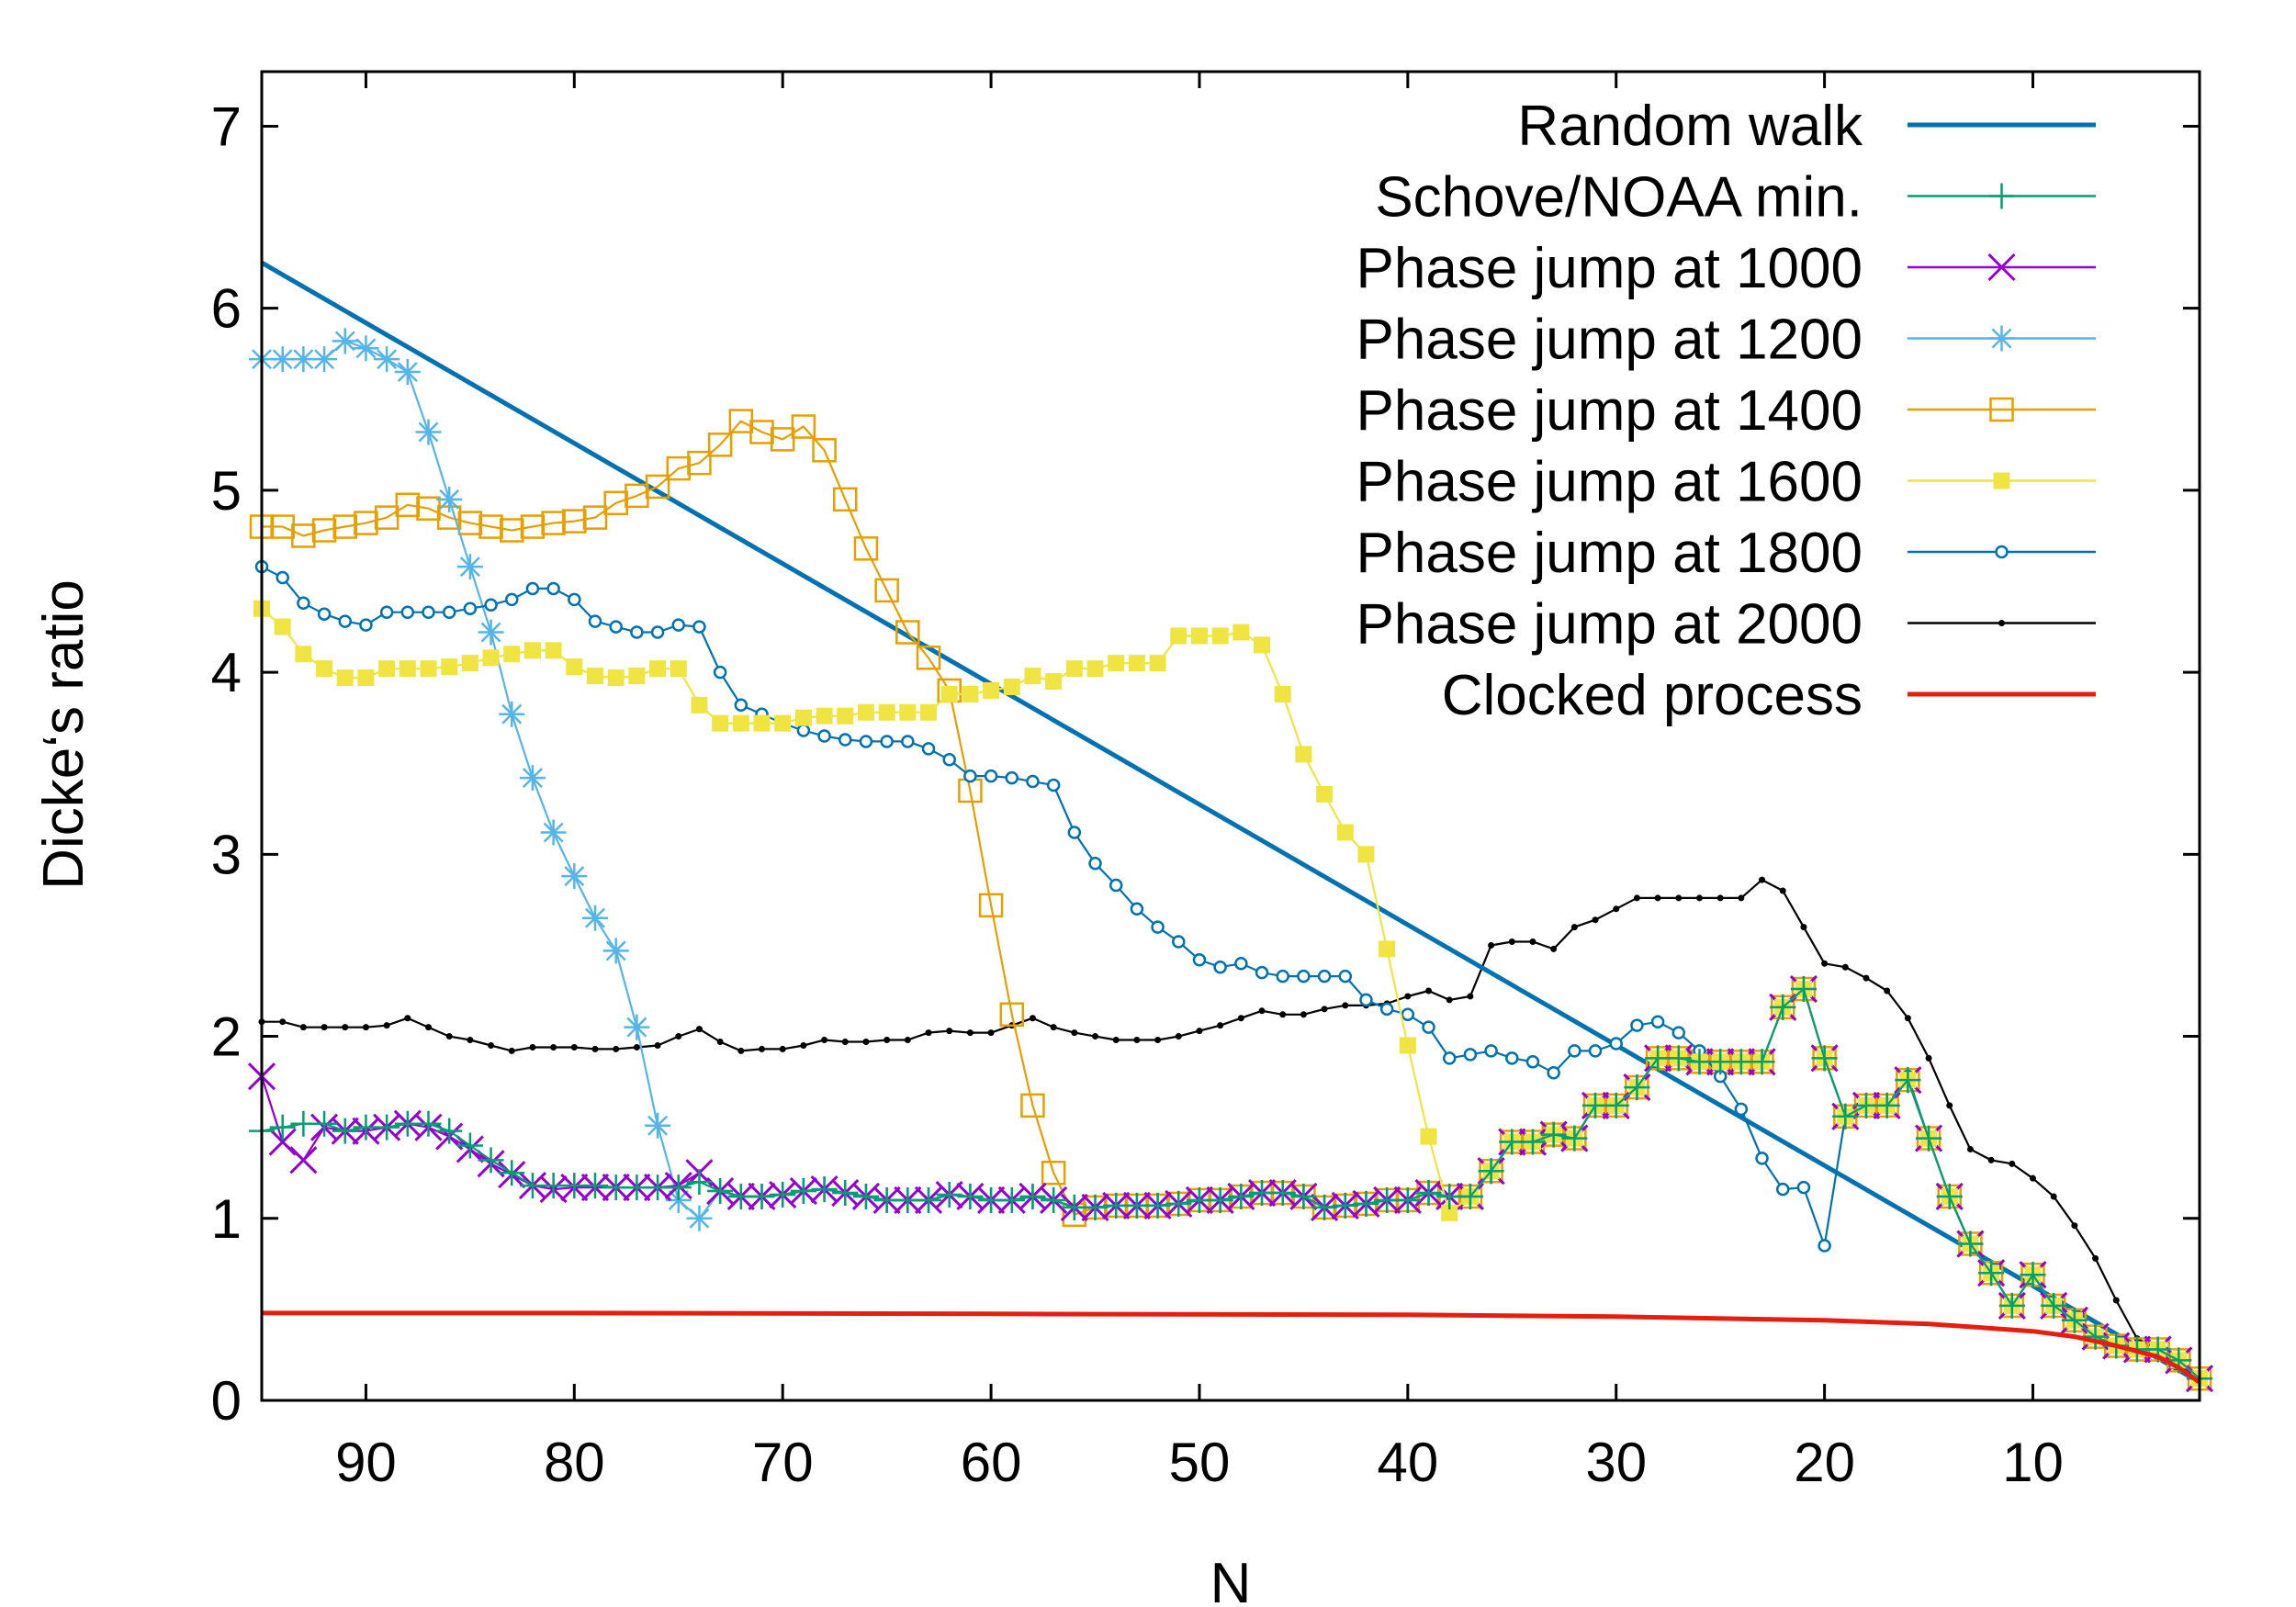 The height and width of the screenshot is (1607, 2296). I want to click on x-axis-label: N, so click(1231, 1579).